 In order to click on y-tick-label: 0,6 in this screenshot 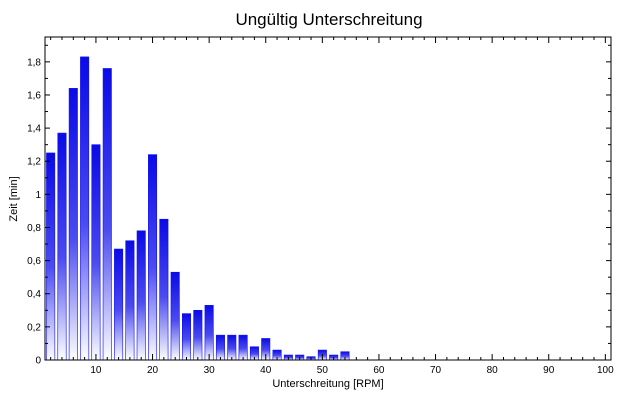, I will do `click(34, 261)`.